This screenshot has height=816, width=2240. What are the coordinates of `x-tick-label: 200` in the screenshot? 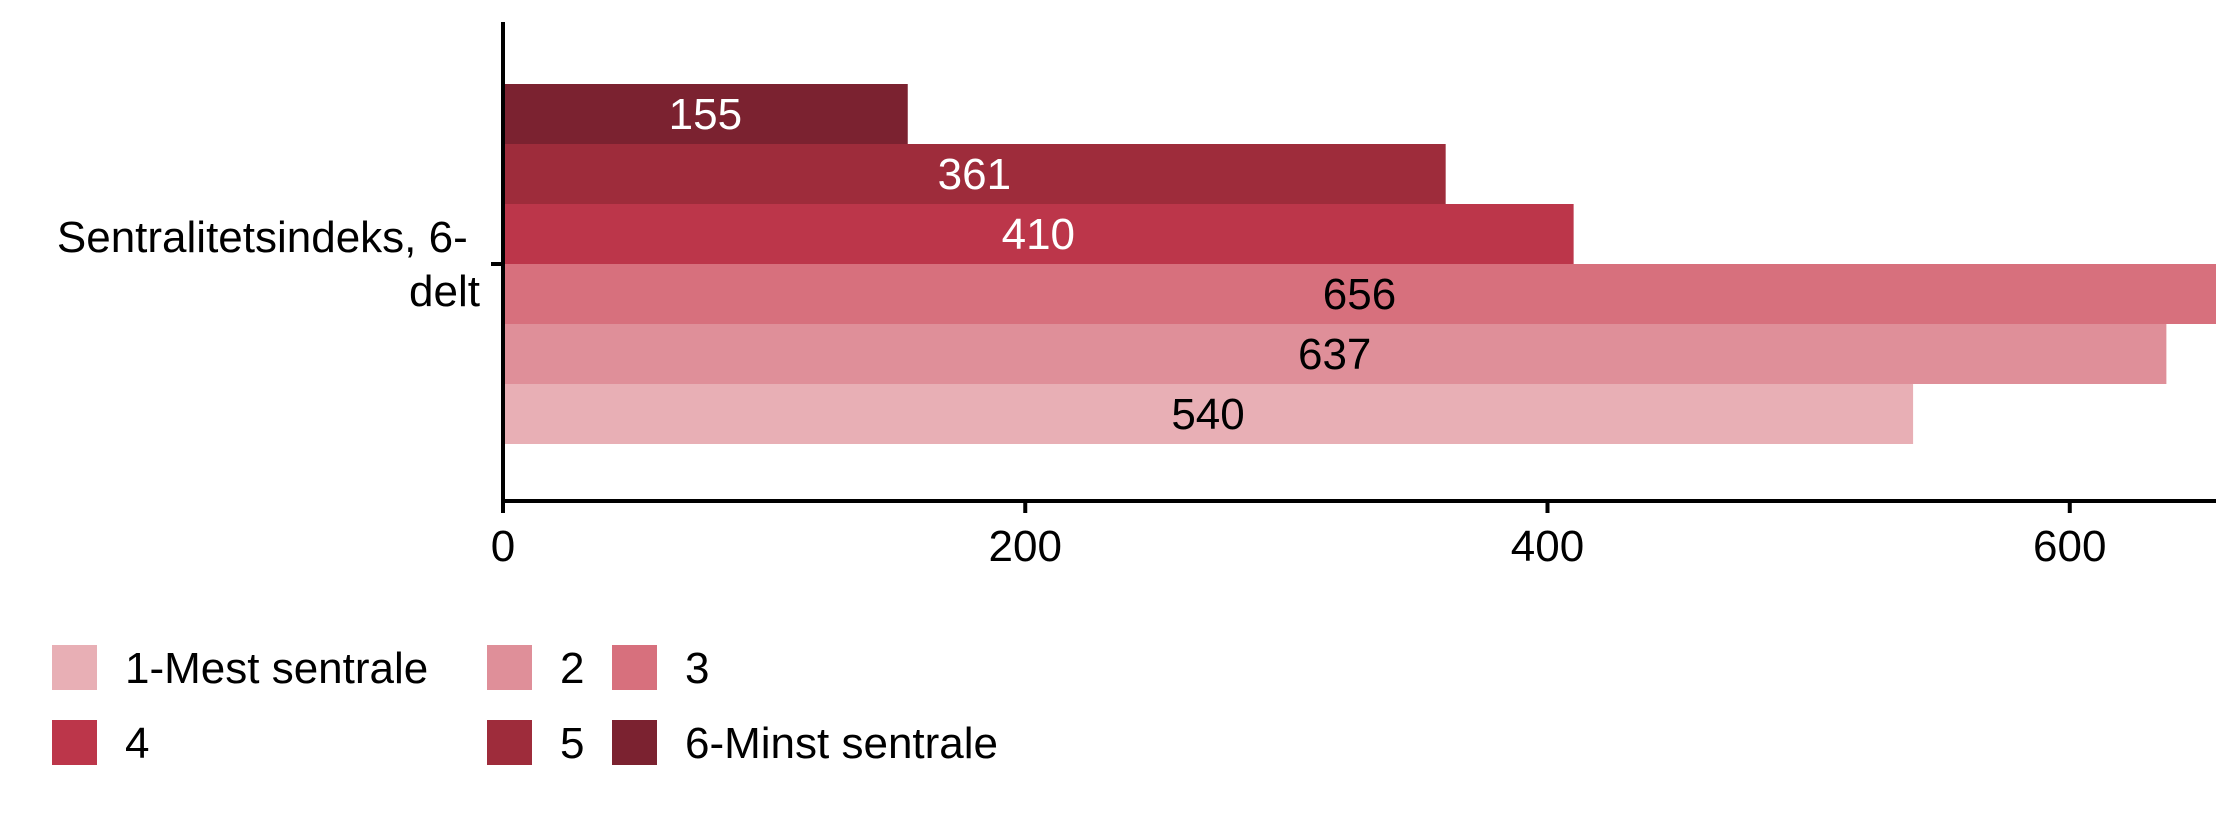 It's located at (1025, 546).